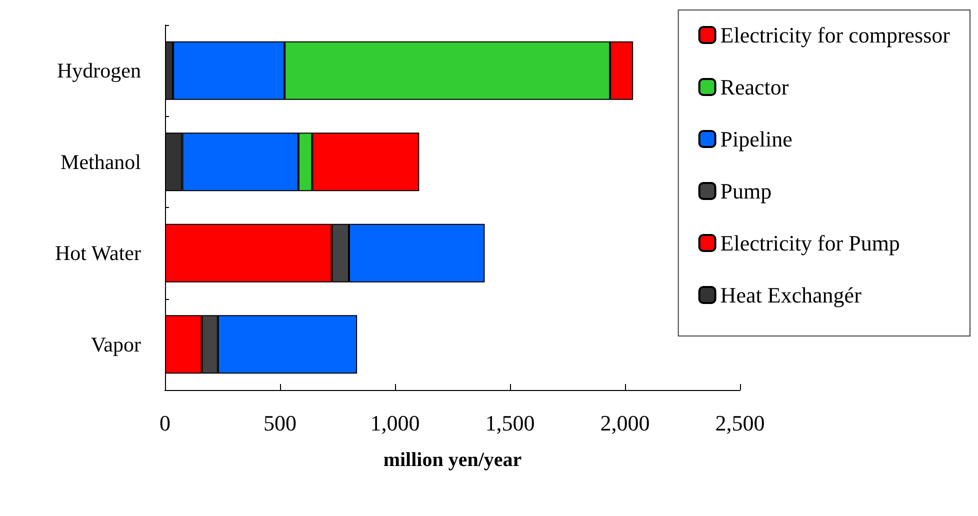 This screenshot has width=978, height=516. What do you see at coordinates (625, 423) in the screenshot?
I see `x-tick-label: 2,000` at bounding box center [625, 423].